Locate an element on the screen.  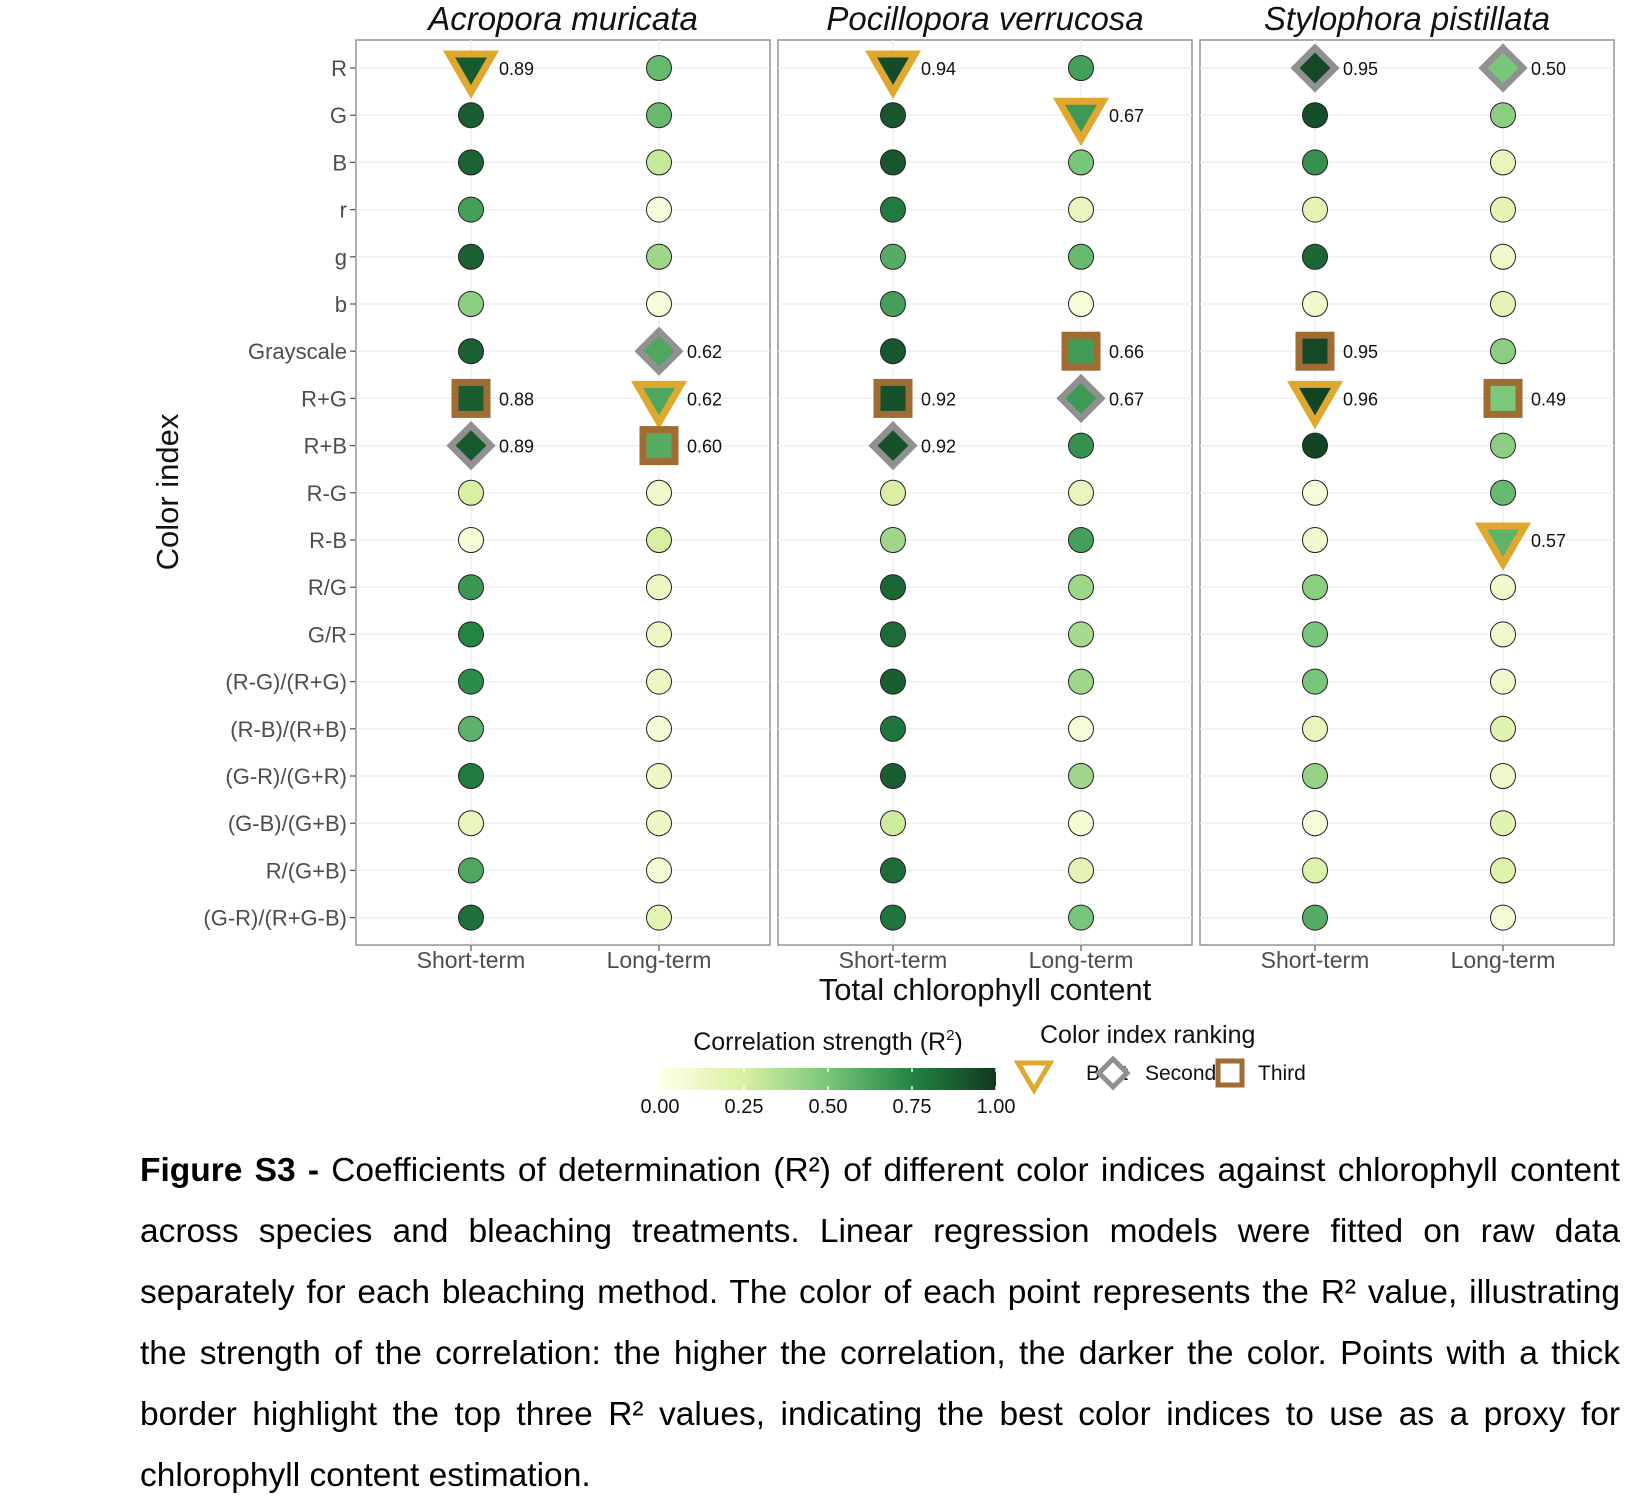
data-label: 0.66 is located at coordinates (1126, 352).